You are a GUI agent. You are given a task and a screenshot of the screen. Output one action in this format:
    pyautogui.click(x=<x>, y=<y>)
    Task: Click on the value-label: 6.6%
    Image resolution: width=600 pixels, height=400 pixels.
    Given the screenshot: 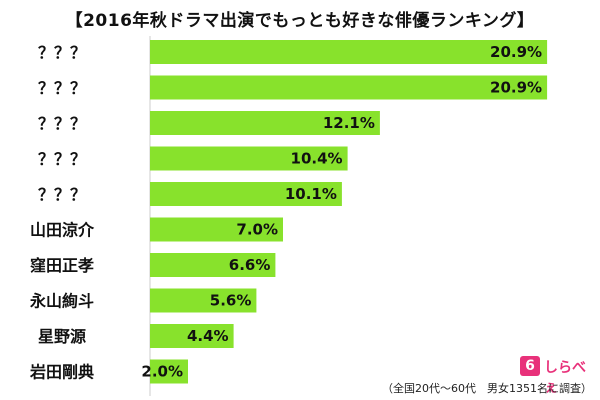 What is the action you would take?
    pyautogui.click(x=250, y=265)
    